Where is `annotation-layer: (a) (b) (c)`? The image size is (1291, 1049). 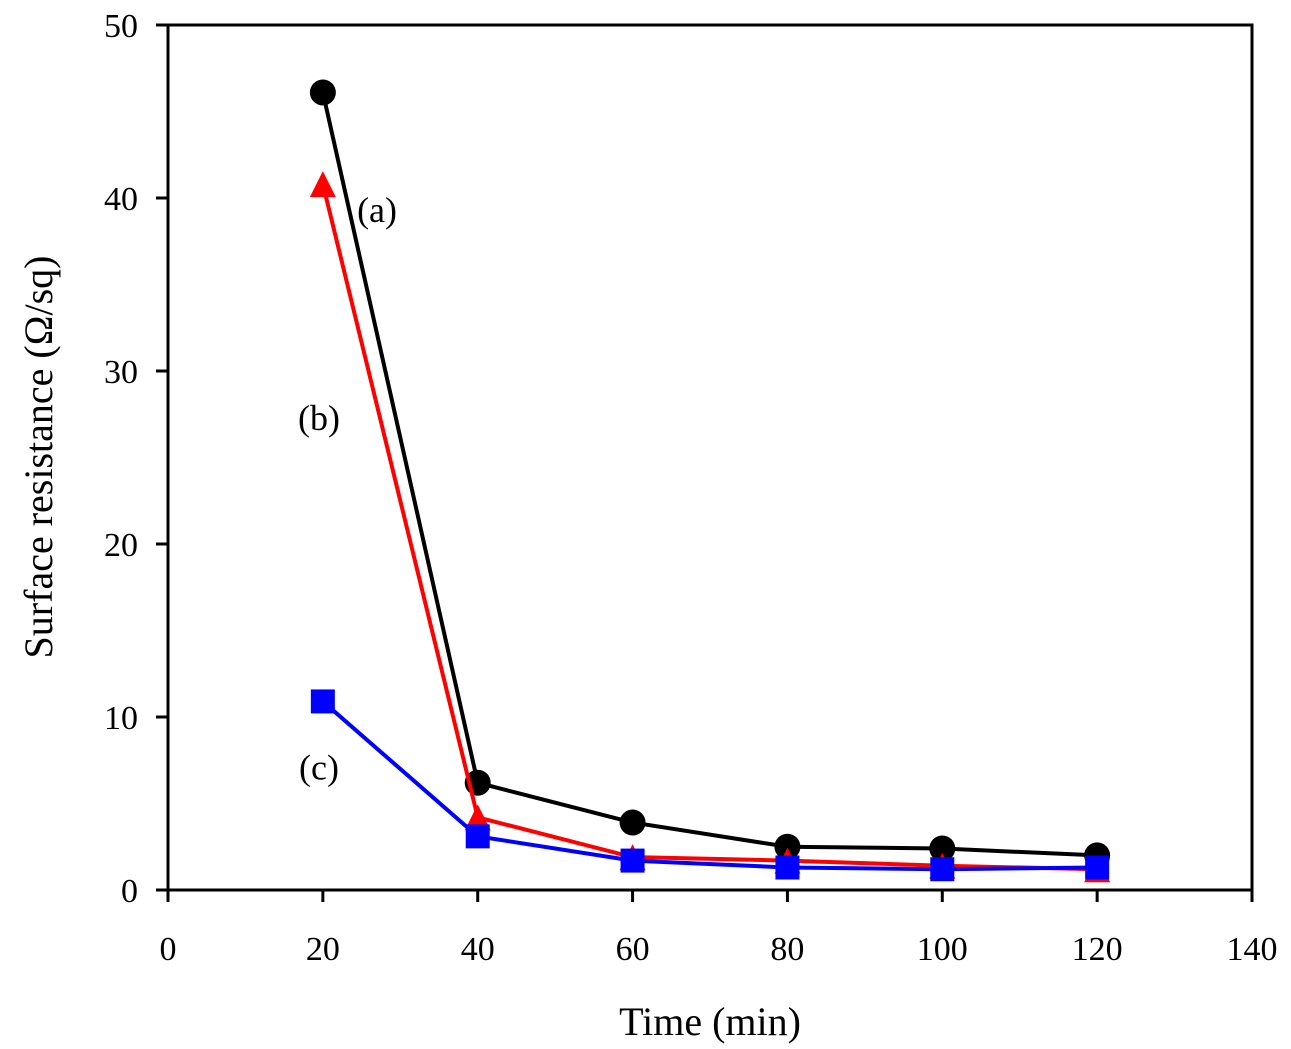 annotation-layer: (a) (b) (c) is located at coordinates (347, 488).